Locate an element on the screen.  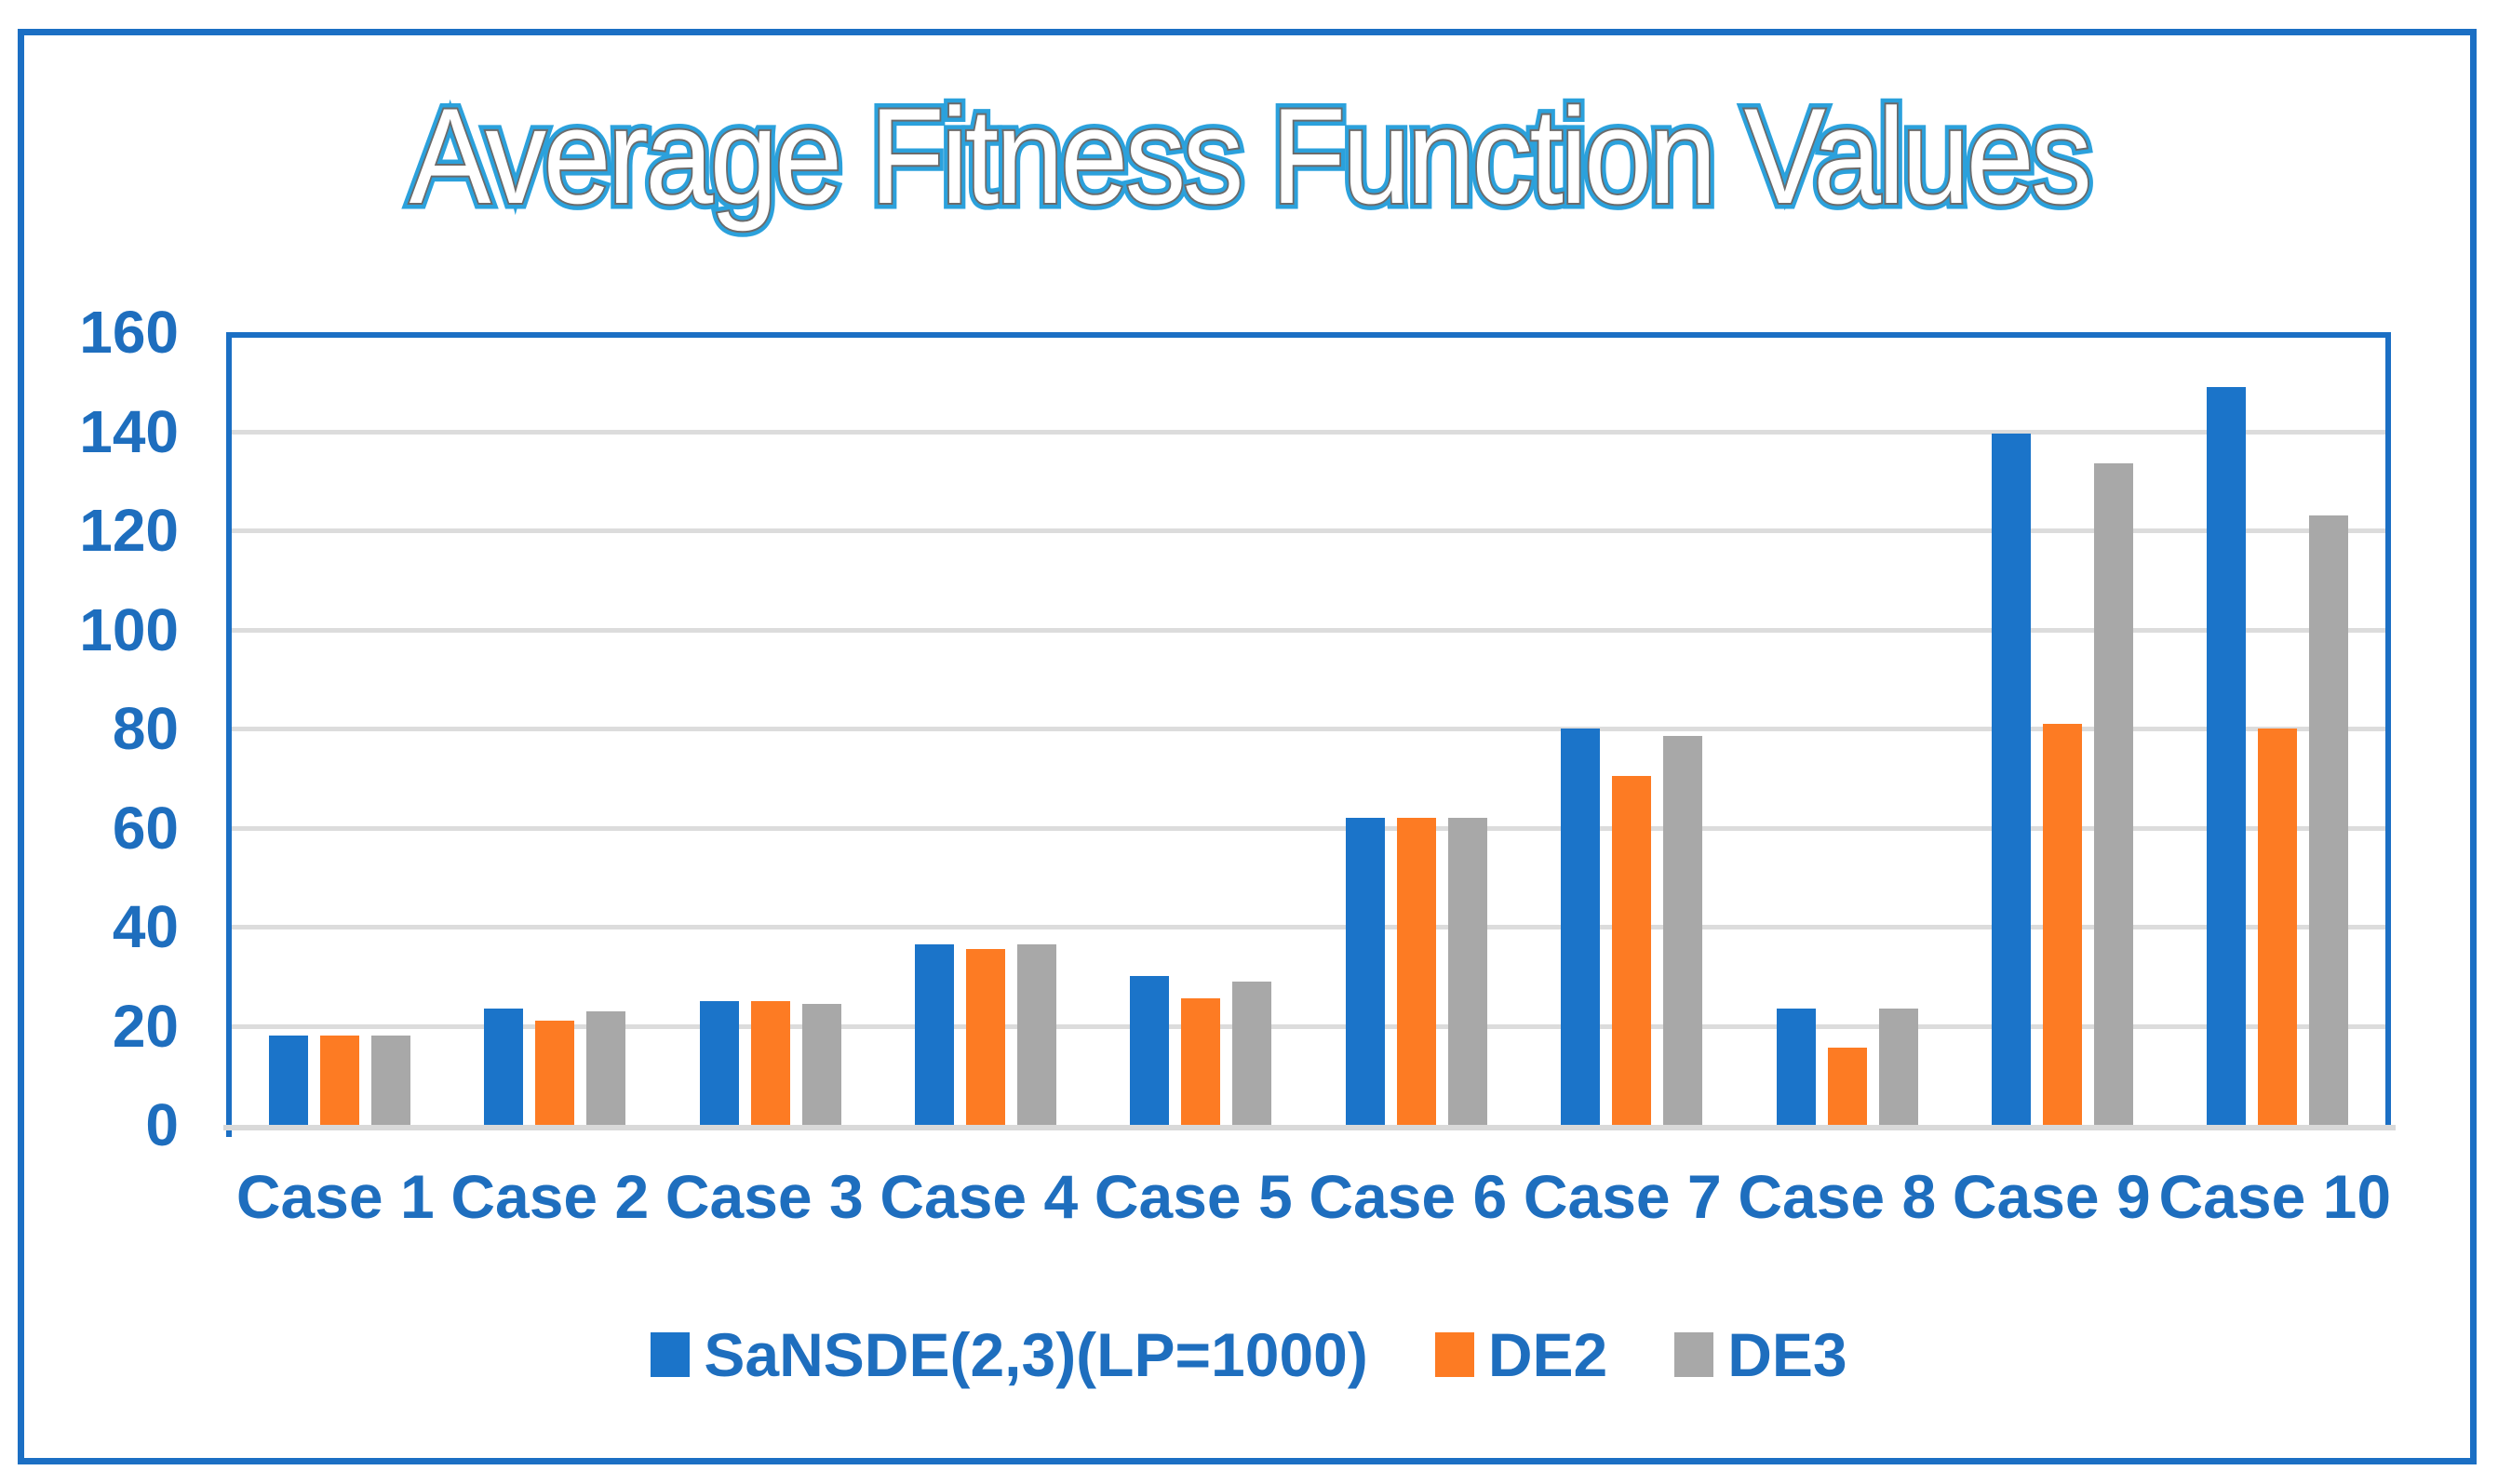
y-axis-label: 140 is located at coordinates (129, 431).